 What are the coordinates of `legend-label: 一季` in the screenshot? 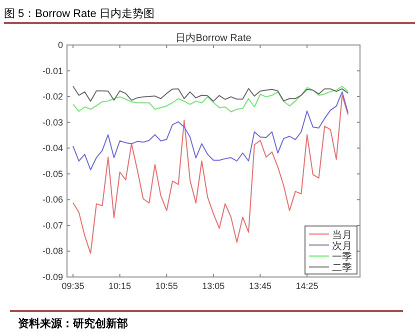 It's located at (342, 257).